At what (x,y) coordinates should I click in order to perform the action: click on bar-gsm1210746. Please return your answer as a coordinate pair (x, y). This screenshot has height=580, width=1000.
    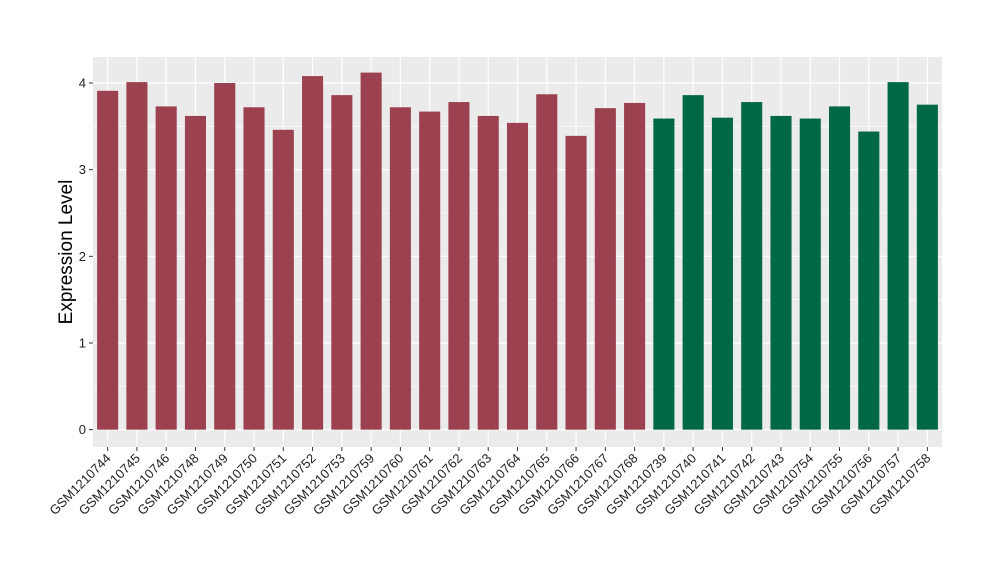
    Looking at the image, I should click on (166, 268).